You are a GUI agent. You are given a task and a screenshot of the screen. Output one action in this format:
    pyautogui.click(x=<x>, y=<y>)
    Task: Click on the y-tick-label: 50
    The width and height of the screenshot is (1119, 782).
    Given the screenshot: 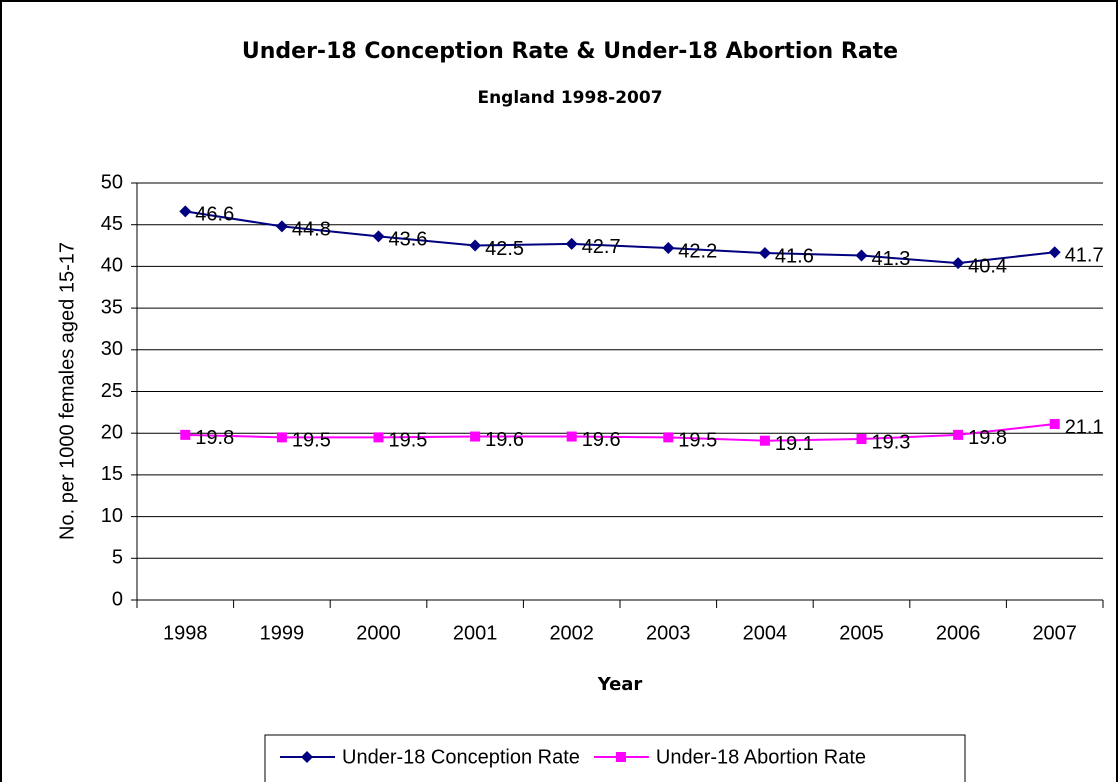 What is the action you would take?
    pyautogui.click(x=112, y=182)
    